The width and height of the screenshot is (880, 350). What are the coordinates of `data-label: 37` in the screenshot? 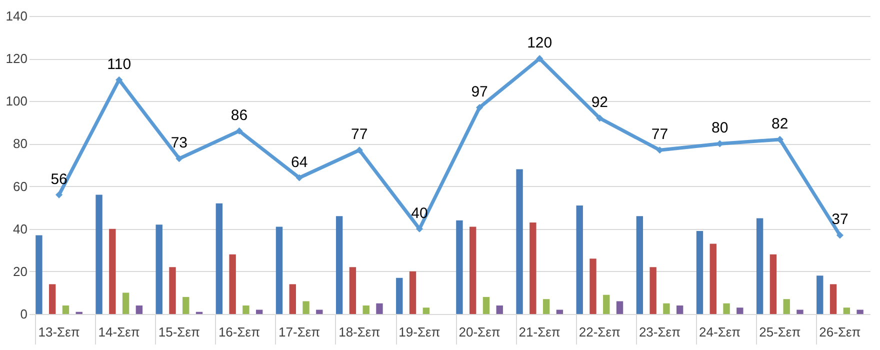 It's located at (840, 219).